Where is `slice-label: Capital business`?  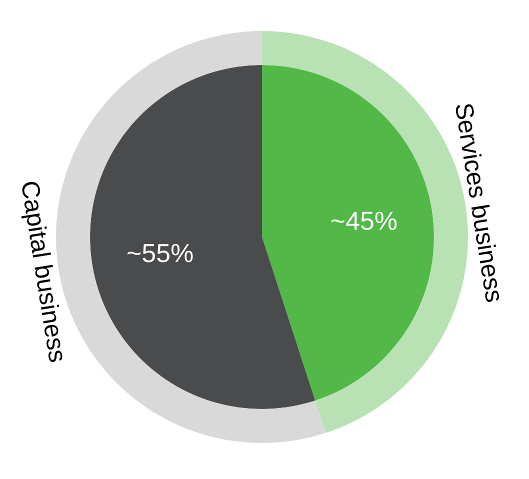 slice-label: Capital business is located at coordinates (41, 272).